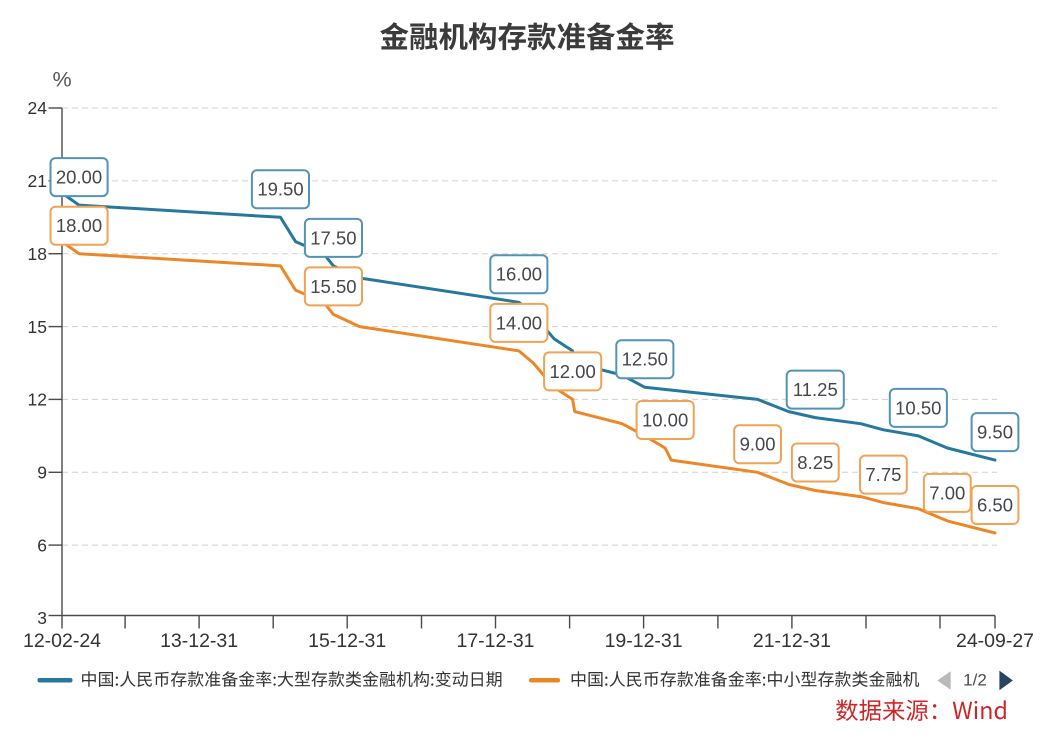 Image resolution: width=1051 pixels, height=749 pixels. I want to click on svg-text: 1/2, so click(975, 680).